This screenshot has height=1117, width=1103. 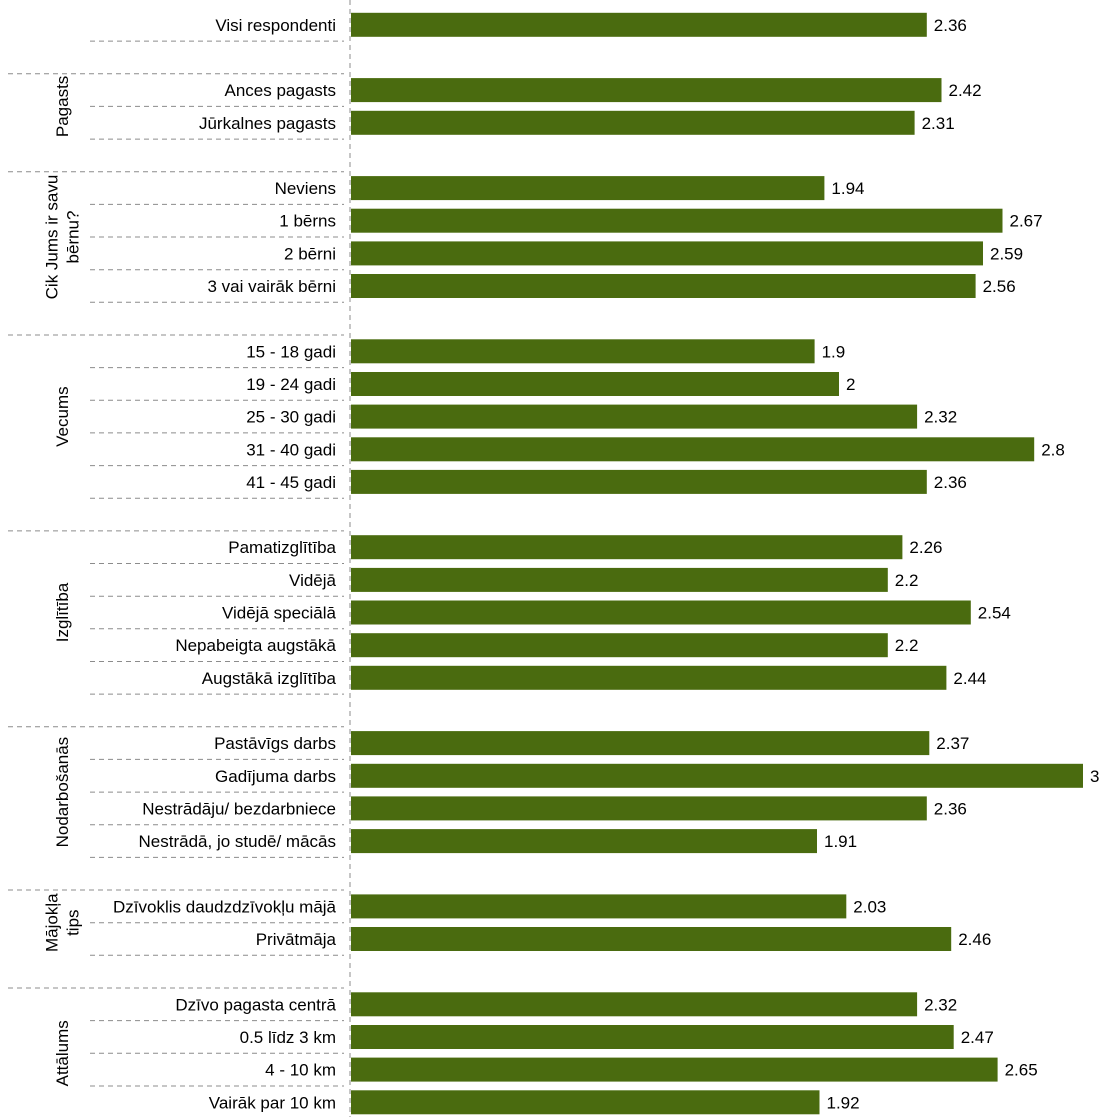 I want to click on value-label: 2.37, so click(x=952, y=743).